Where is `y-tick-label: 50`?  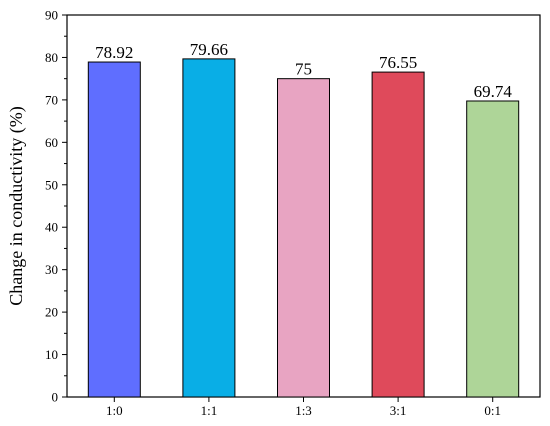
y-tick-label: 50 is located at coordinates (51, 184).